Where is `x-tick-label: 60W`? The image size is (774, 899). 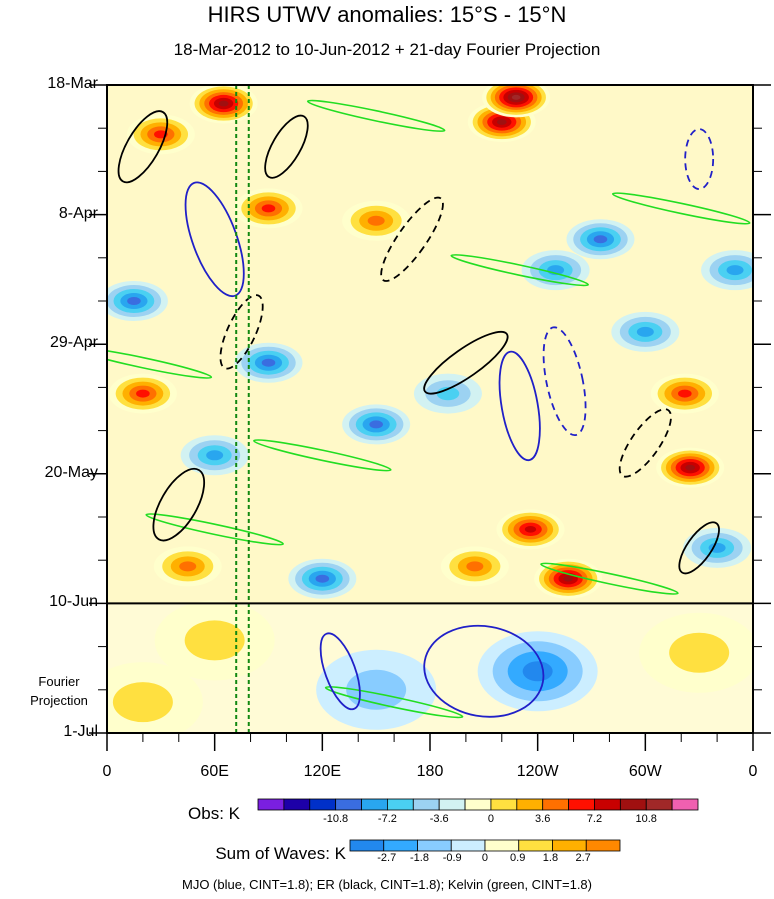
x-tick-label: 60W is located at coordinates (645, 771).